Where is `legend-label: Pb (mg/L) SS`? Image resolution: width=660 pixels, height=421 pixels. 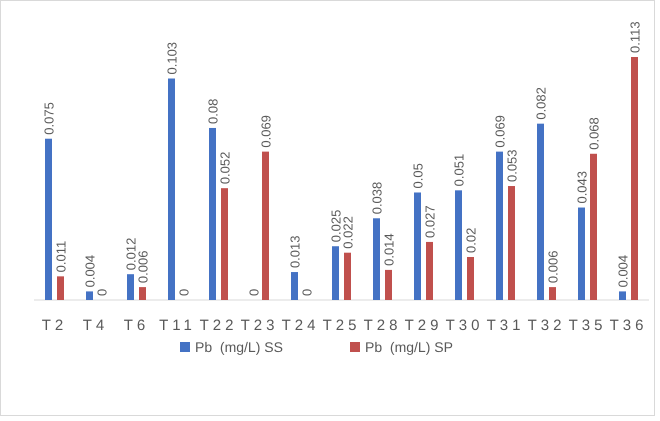
legend-label: Pb (mg/L) SS is located at coordinates (239, 347).